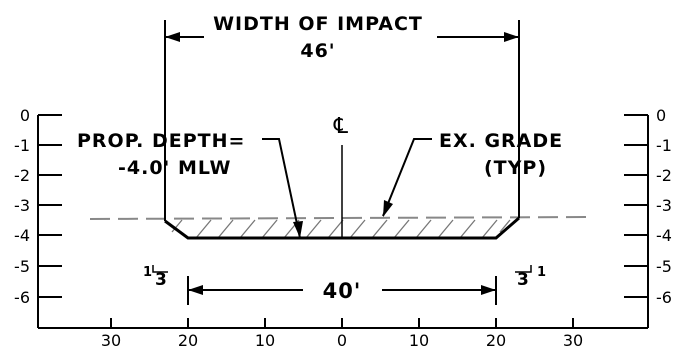 This screenshot has height=351, width=687. What do you see at coordinates (388, 208) in the screenshot?
I see `existing-grade-arrowhead` at bounding box center [388, 208].